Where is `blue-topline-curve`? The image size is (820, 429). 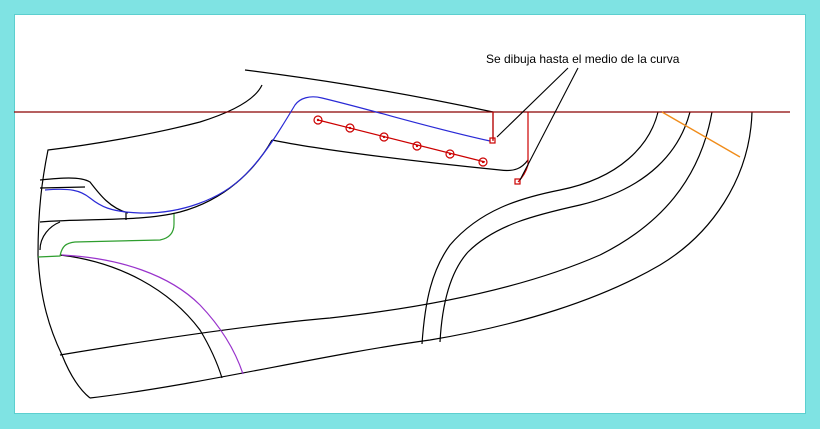 blue-topline-curve is located at coordinates (267, 155).